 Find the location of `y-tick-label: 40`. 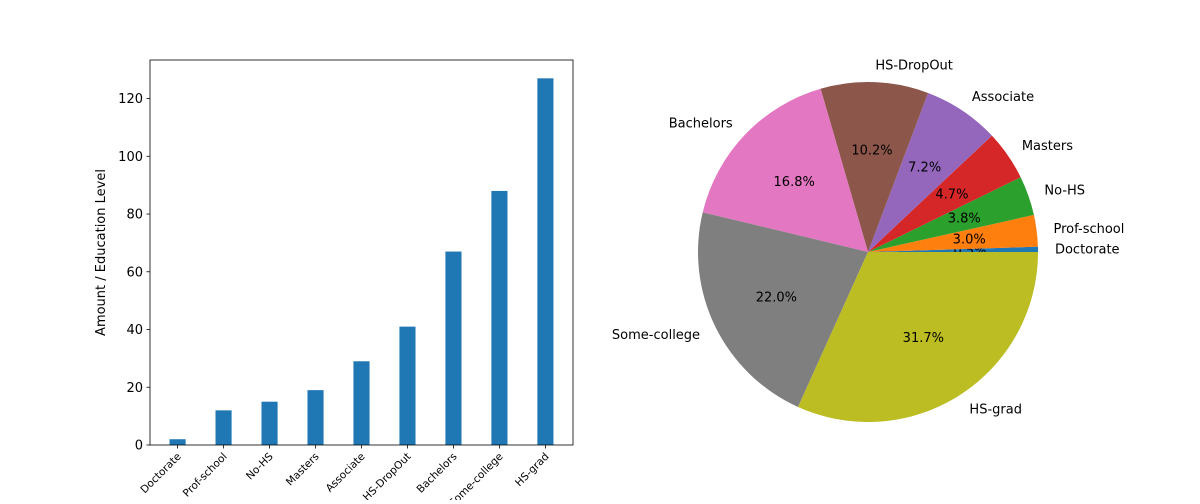

y-tick-label: 40 is located at coordinates (134, 330).